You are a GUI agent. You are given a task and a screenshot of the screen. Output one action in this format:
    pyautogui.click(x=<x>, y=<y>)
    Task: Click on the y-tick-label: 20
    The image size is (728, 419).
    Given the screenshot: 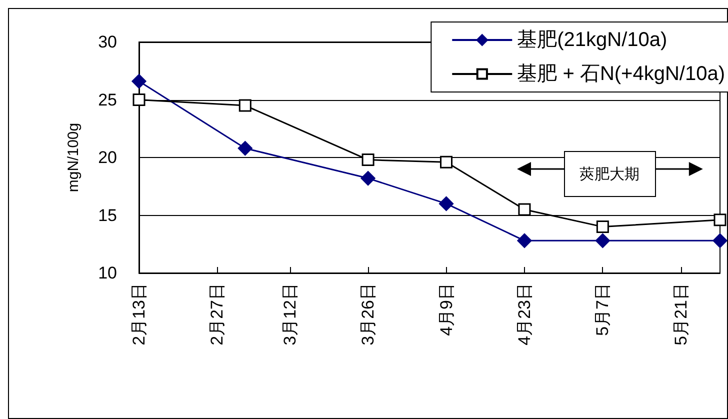 What is the action you would take?
    pyautogui.click(x=107, y=157)
    